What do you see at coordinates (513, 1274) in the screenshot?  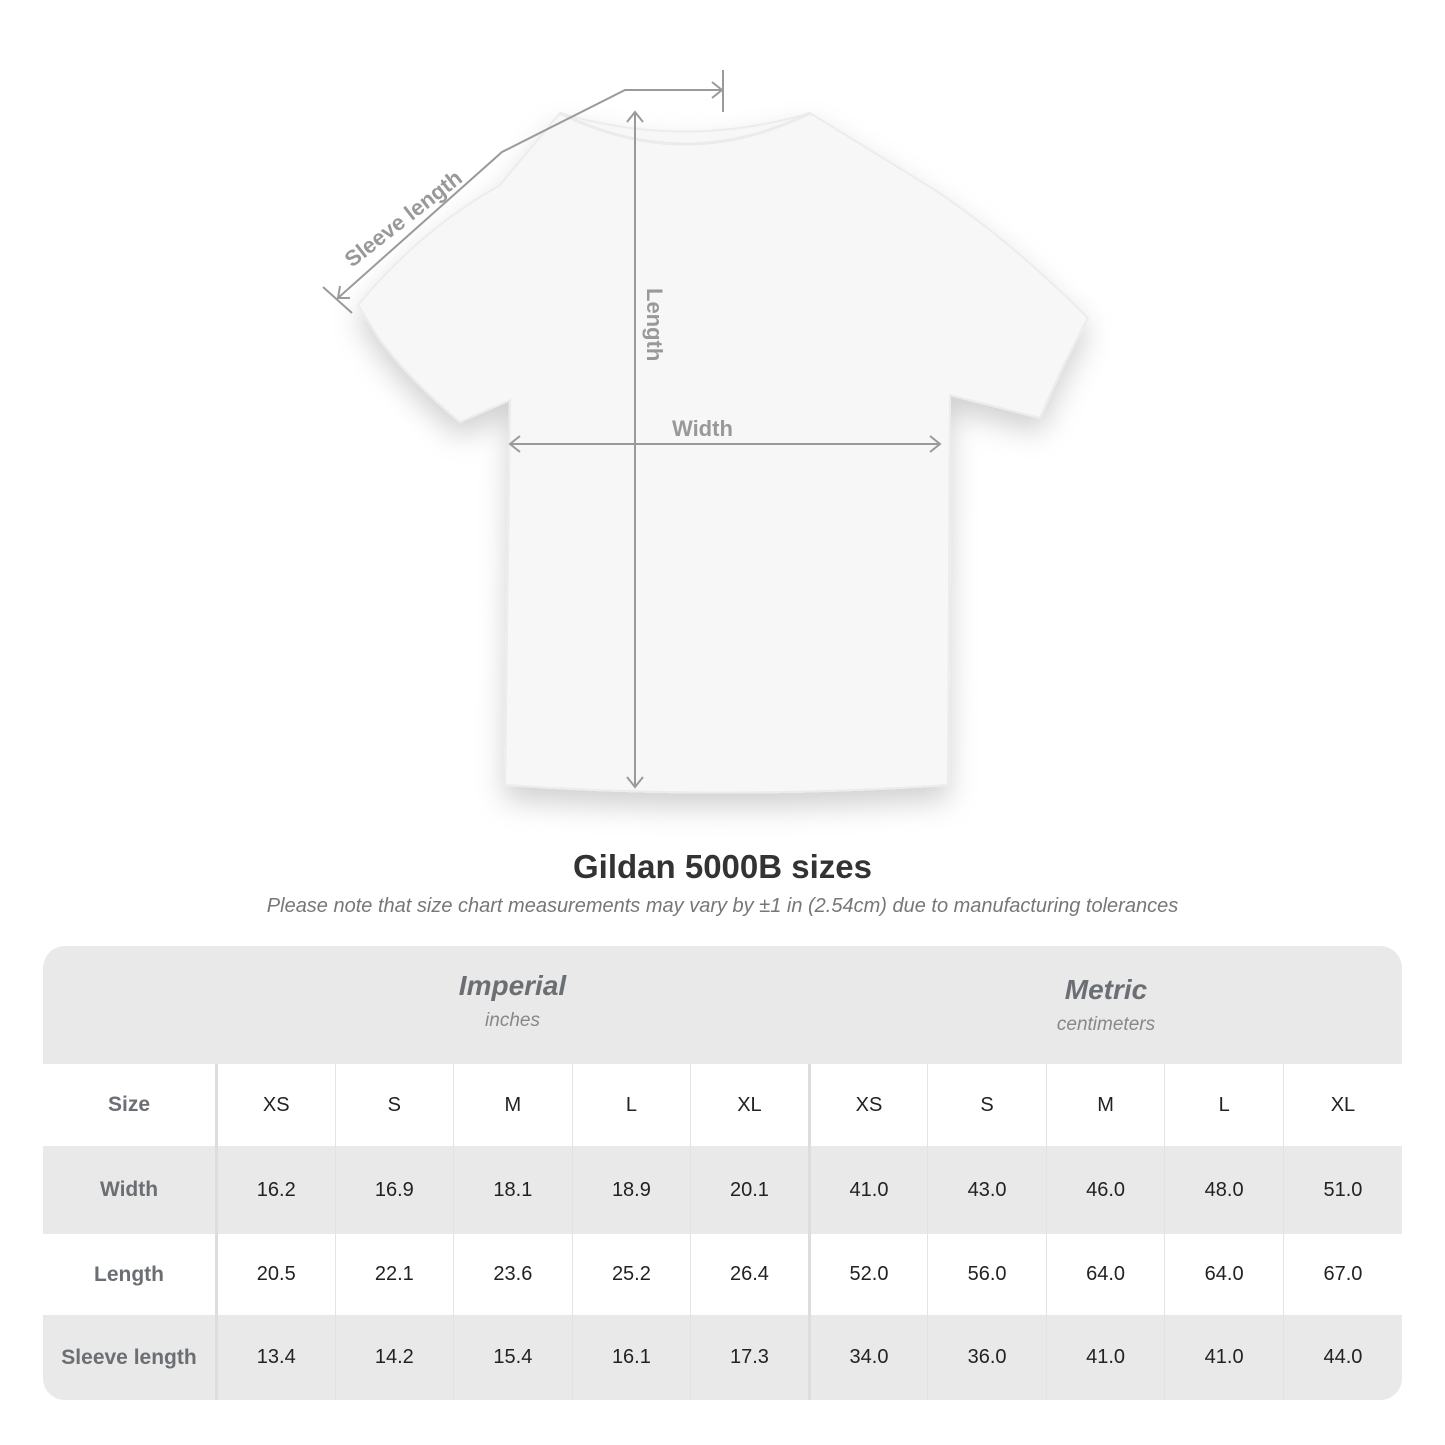 I see `imperial-value: 23.6` at bounding box center [513, 1274].